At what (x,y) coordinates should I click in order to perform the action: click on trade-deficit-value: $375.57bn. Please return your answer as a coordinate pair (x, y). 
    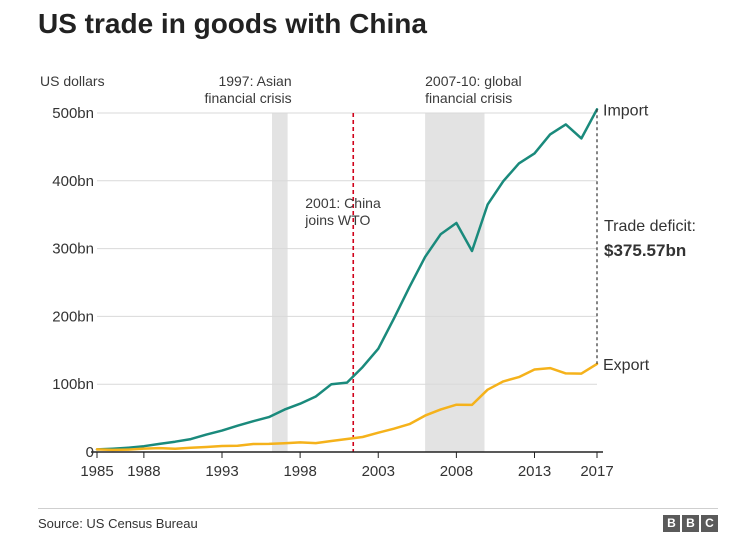
    Looking at the image, I should click on (645, 250).